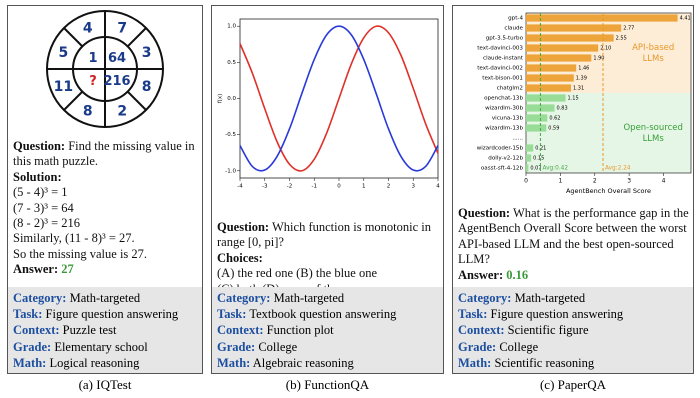  What do you see at coordinates (231, 99) in the screenshot?
I see `y-tick-label: 0.0` at bounding box center [231, 99].